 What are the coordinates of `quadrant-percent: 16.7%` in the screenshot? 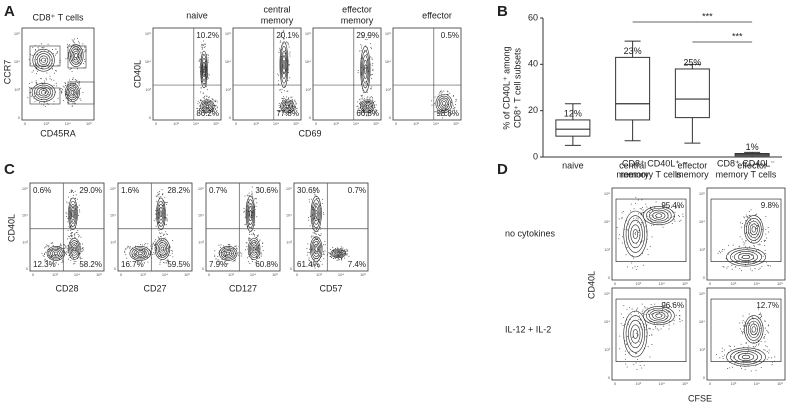 It's located at (132, 264).